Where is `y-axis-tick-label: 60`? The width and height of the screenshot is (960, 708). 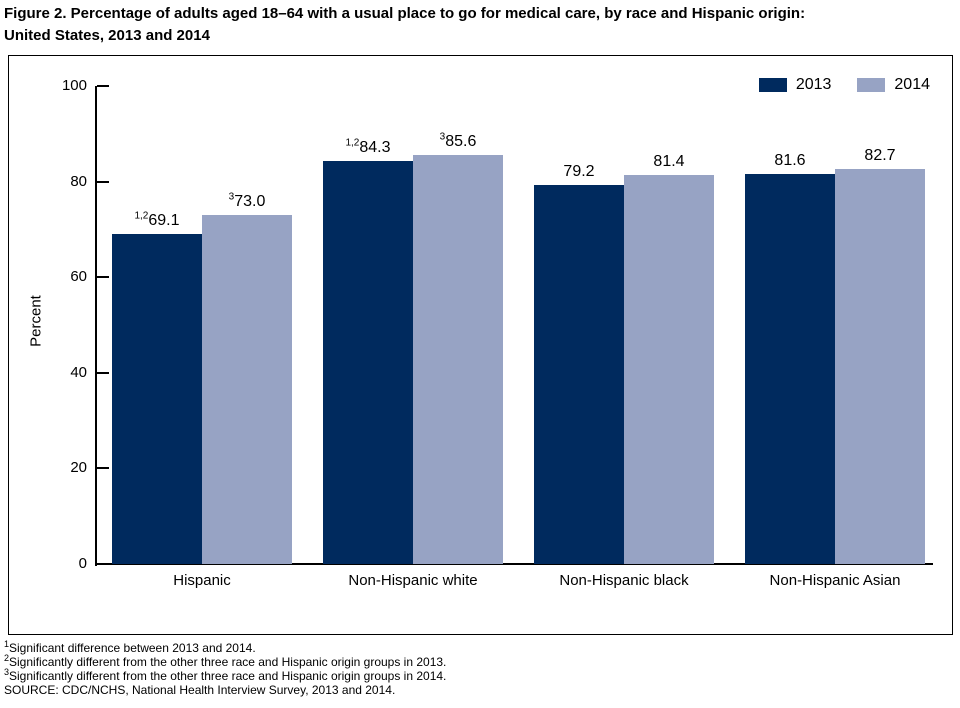
y-axis-tick-label: 60 is located at coordinates (78, 277).